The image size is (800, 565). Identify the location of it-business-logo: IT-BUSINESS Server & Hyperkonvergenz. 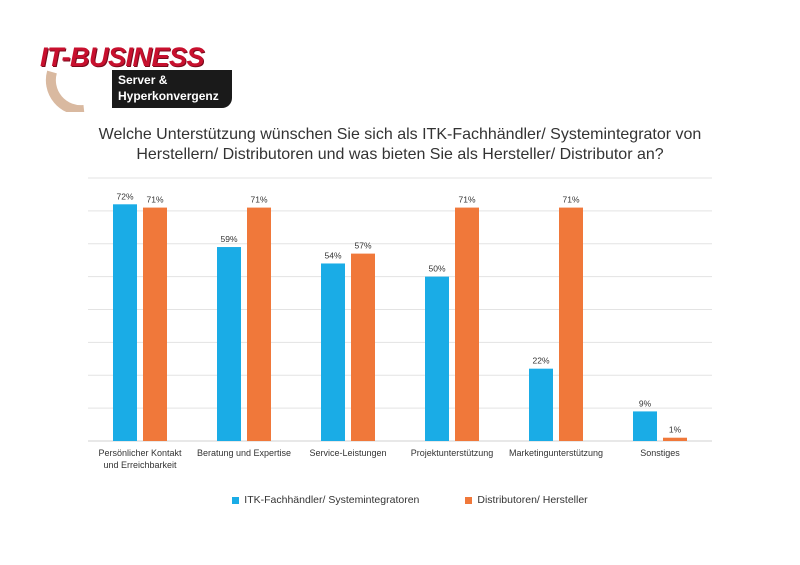
(135, 78).